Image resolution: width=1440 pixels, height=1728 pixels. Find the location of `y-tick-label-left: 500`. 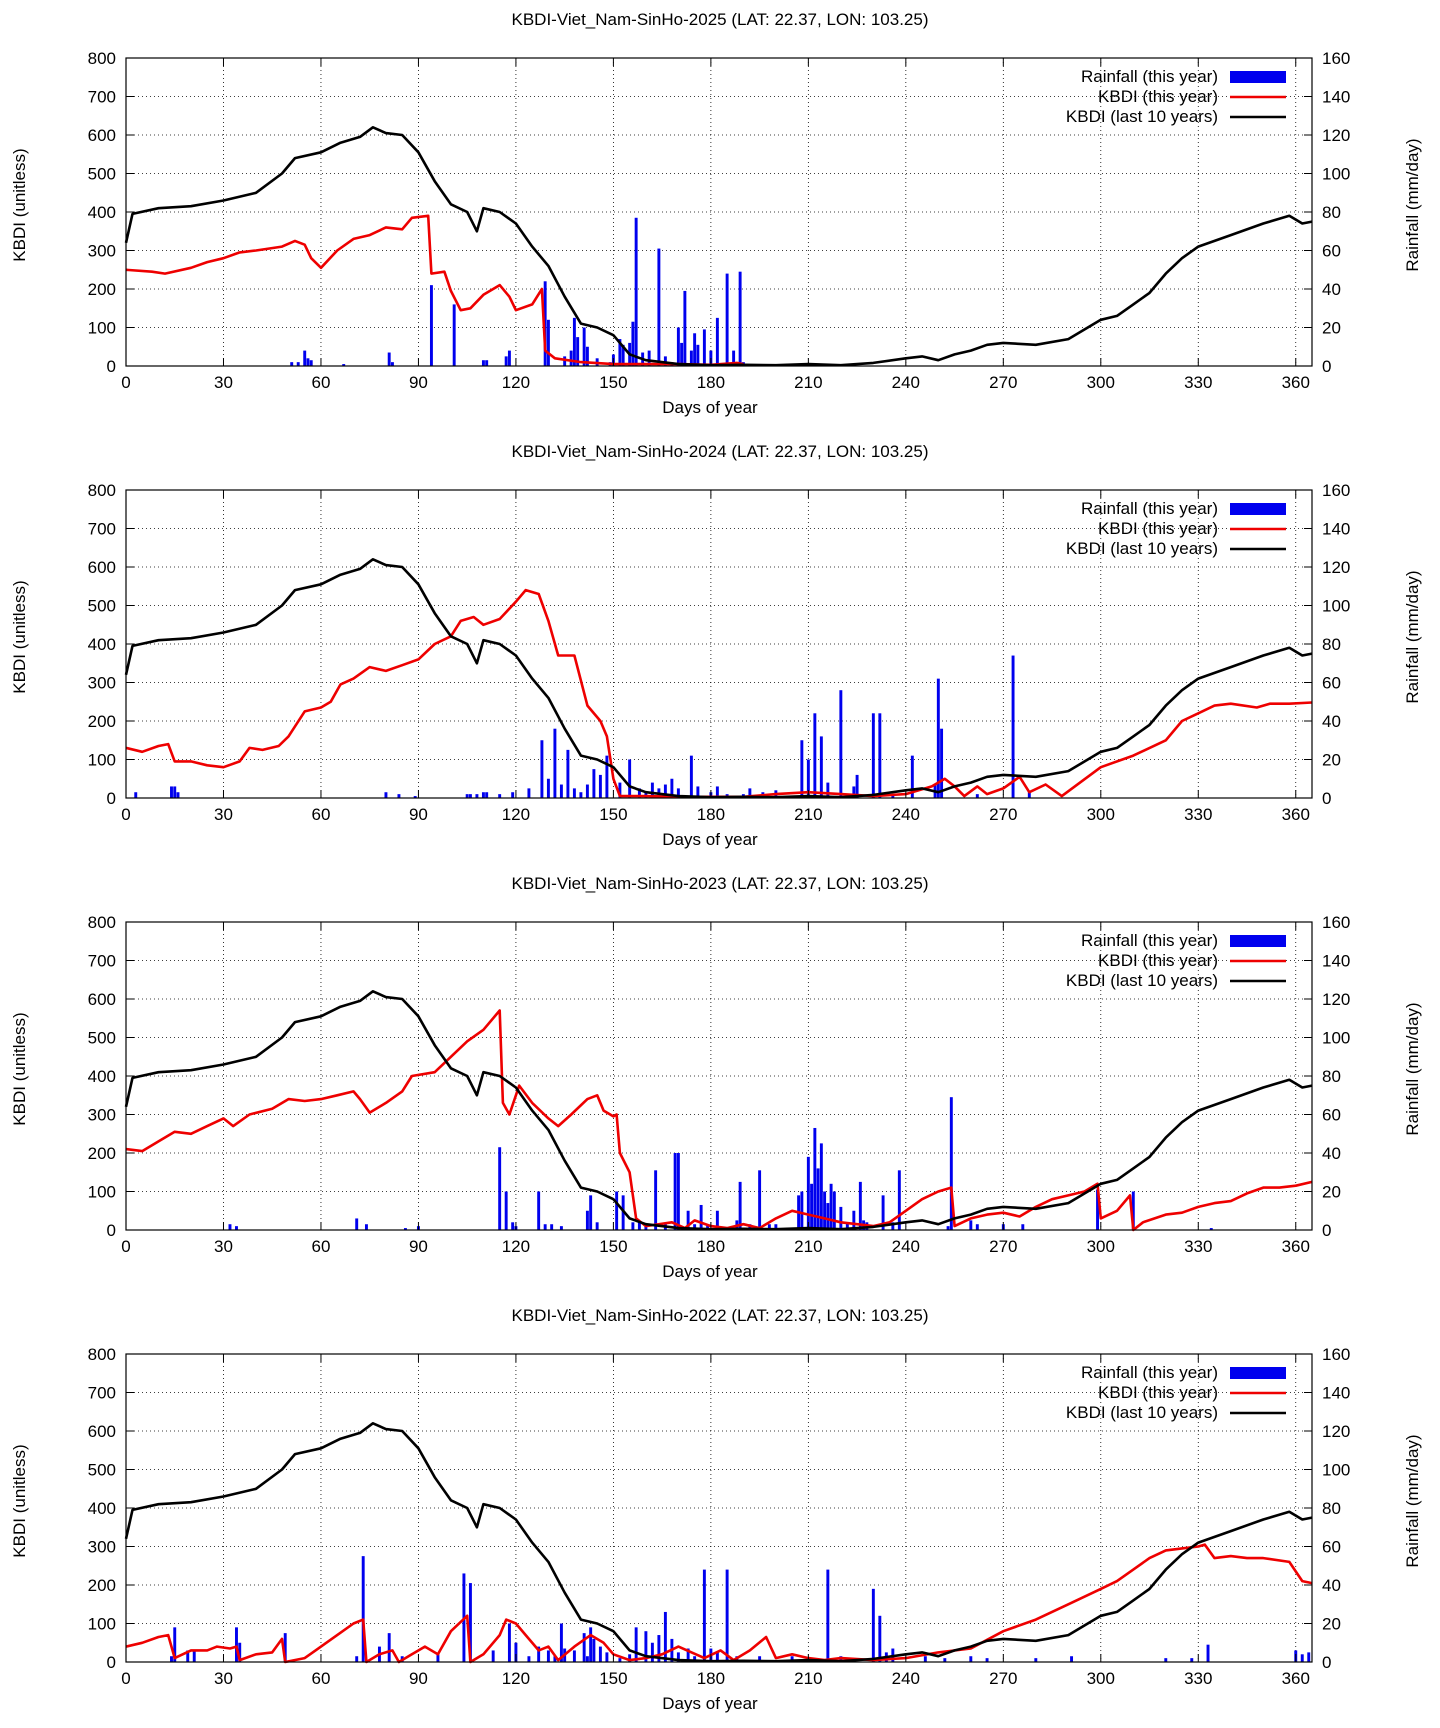

y-tick-label-left: 500 is located at coordinates (102, 1470).